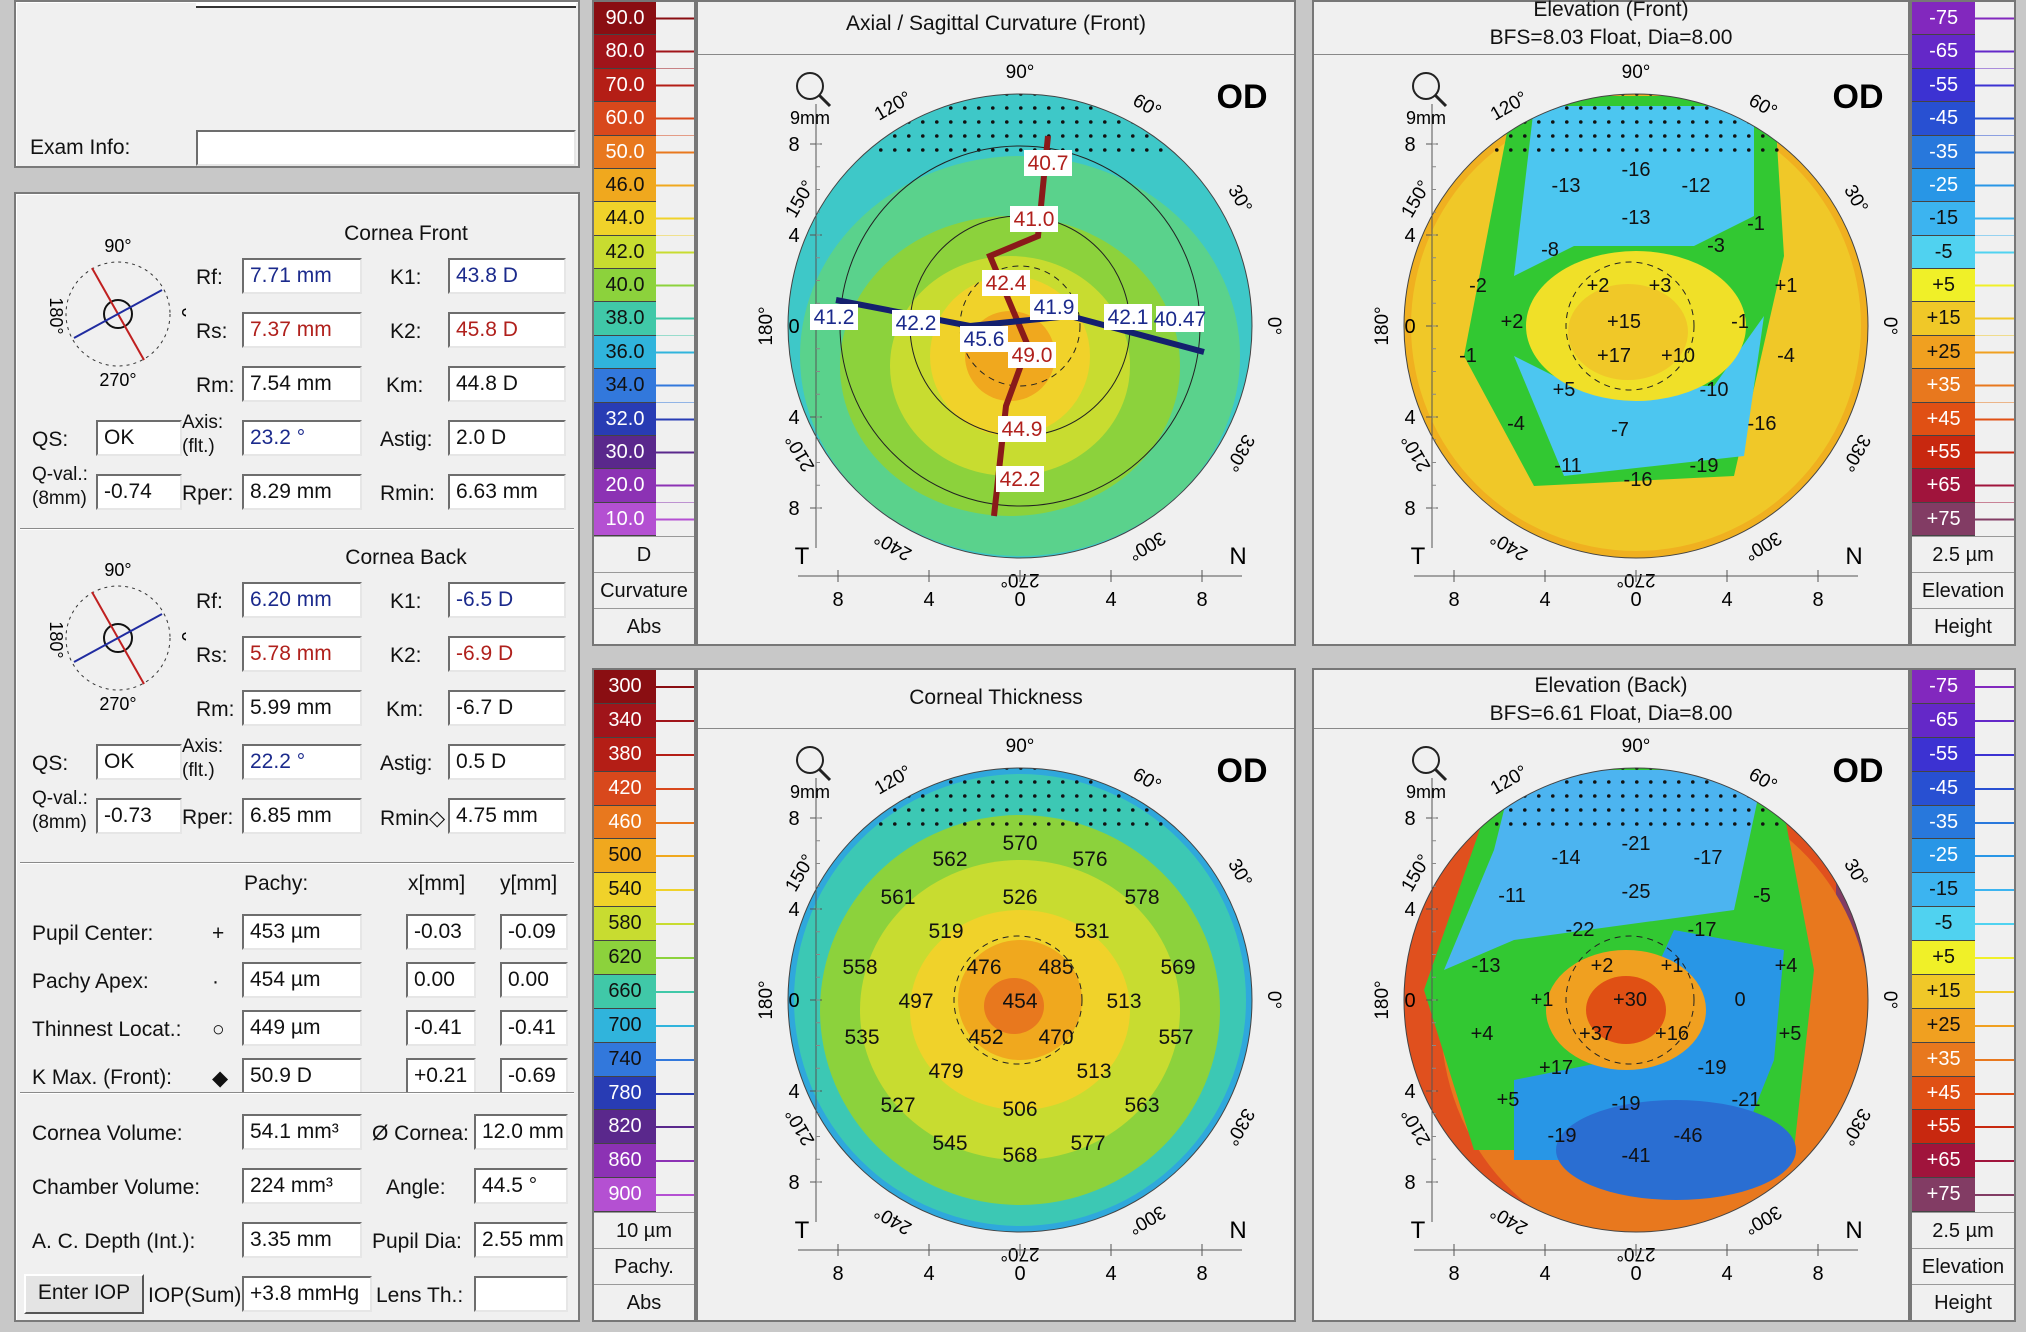 This screenshot has width=2026, height=1332. Describe the element at coordinates (1739, 1000) in the screenshot. I see `map-value: 0` at that location.